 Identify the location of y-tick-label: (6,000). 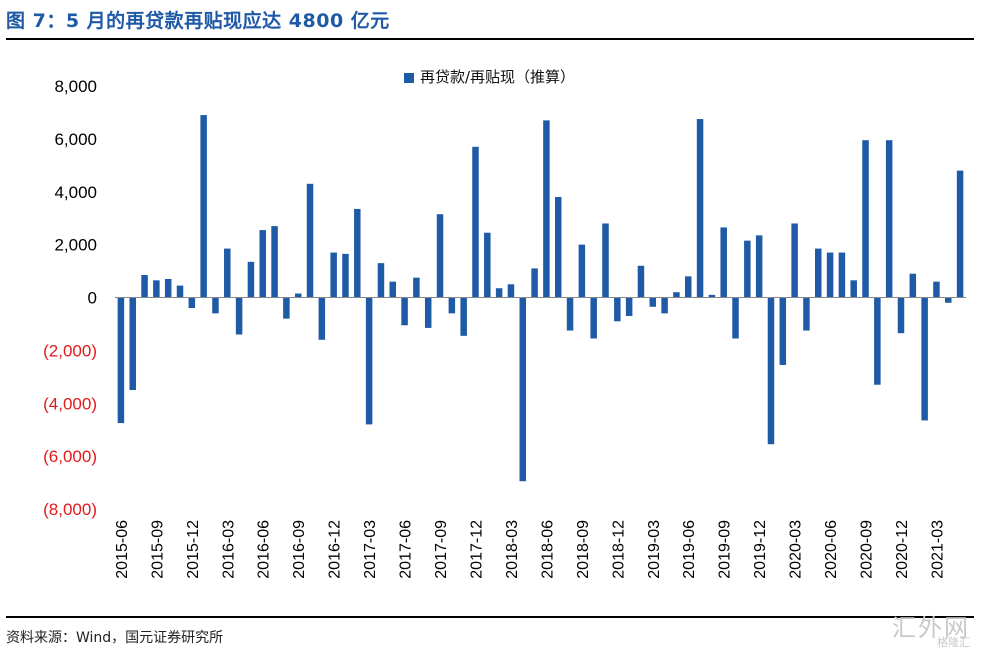
(70, 456).